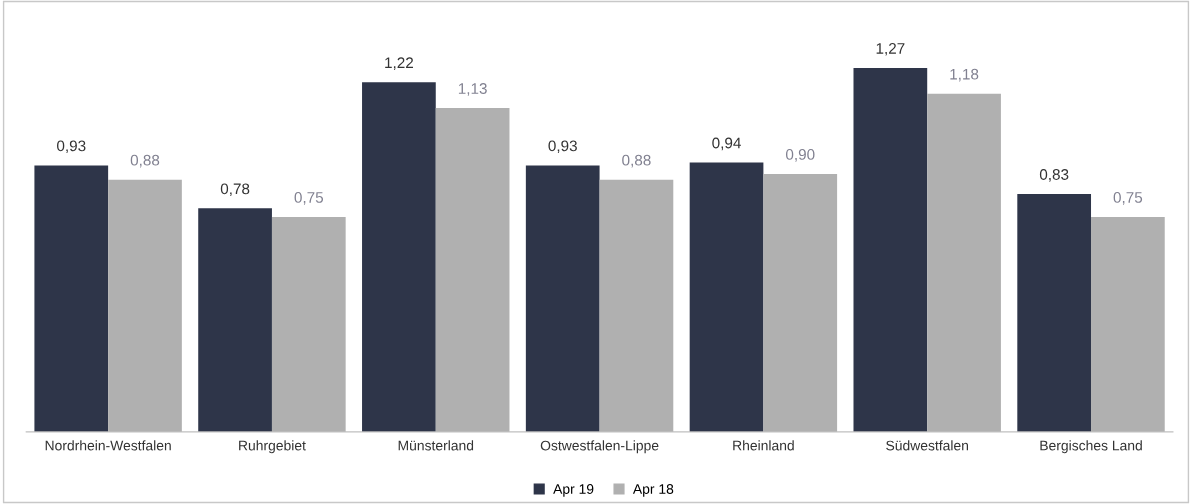 The width and height of the screenshot is (1192, 504). Describe the element at coordinates (399, 63) in the screenshot. I see `data-label: 1,22` at that location.